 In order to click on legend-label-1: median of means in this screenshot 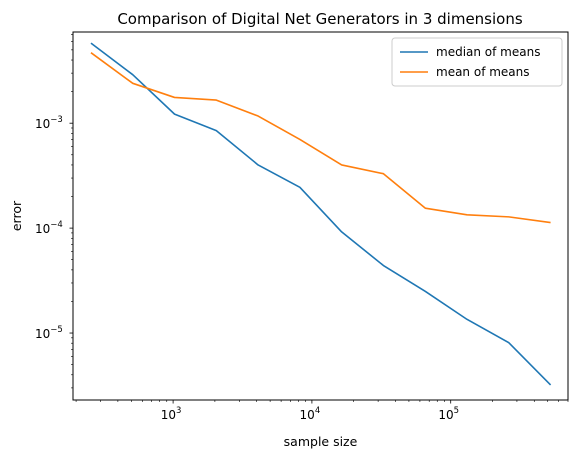, I will do `click(488, 52)`.